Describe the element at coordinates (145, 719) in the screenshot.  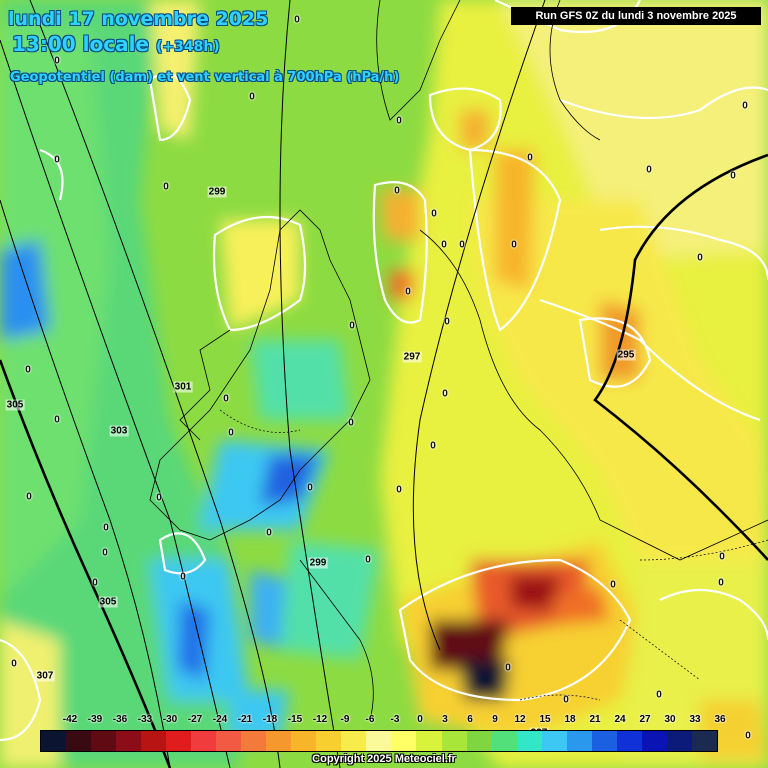
I see `scale-tick-label: -33` at that location.